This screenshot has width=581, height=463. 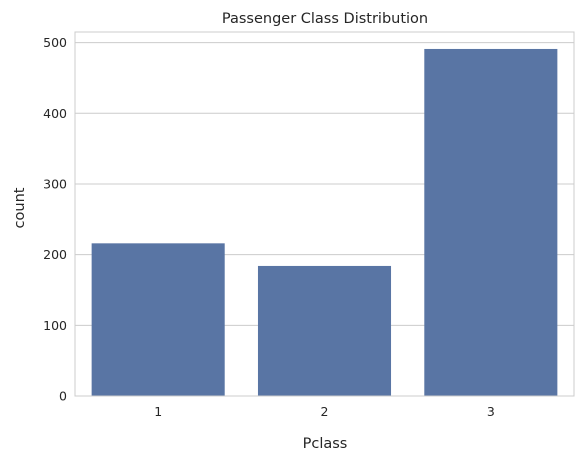 What do you see at coordinates (325, 19) in the screenshot?
I see `chart-title: Passenger Class Distribution` at bounding box center [325, 19].